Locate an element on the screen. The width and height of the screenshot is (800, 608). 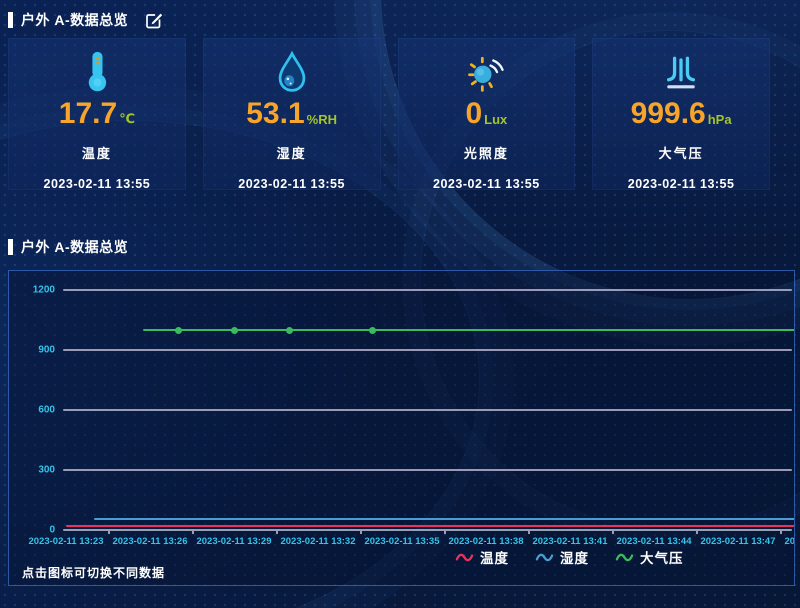
series-line-大气压 is located at coordinates (468, 330).